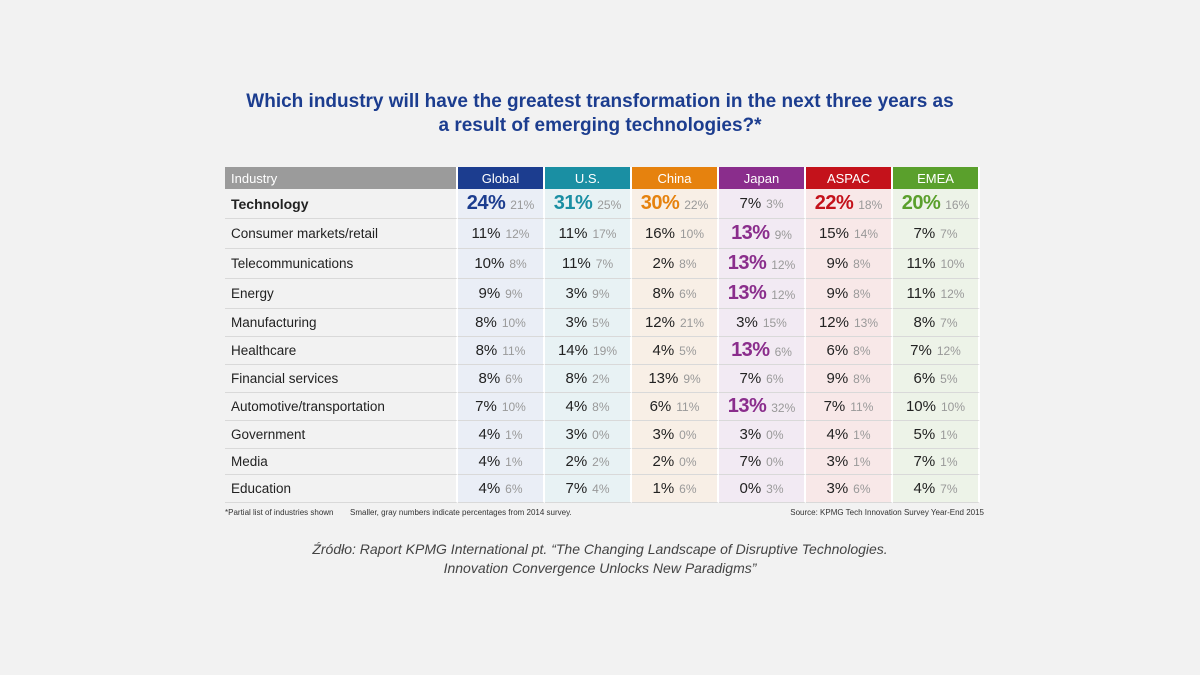 Image resolution: width=1200 pixels, height=675 pixels. What do you see at coordinates (675, 351) in the screenshot?
I see `value-cell: 4% 5%` at bounding box center [675, 351].